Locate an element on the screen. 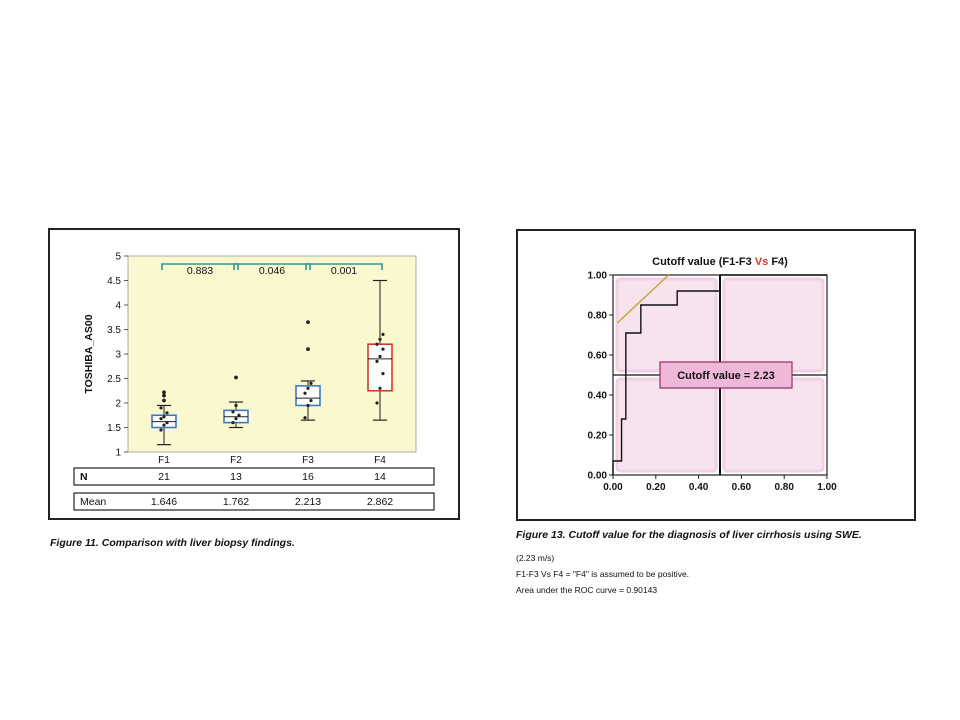 This screenshot has width=960, height=720. chart-title-part: Cutoff value (F1-F3 is located at coordinates (703, 262).